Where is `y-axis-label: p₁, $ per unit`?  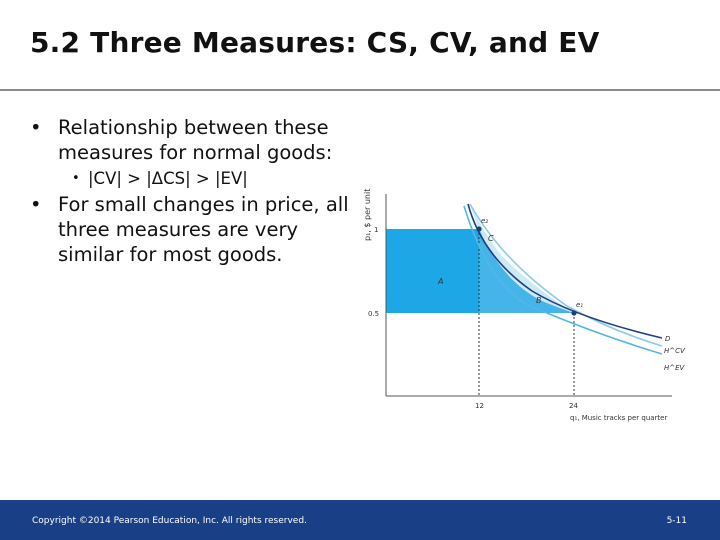
y-axis-label: p₁, $ per unit is located at coordinates (367, 215).